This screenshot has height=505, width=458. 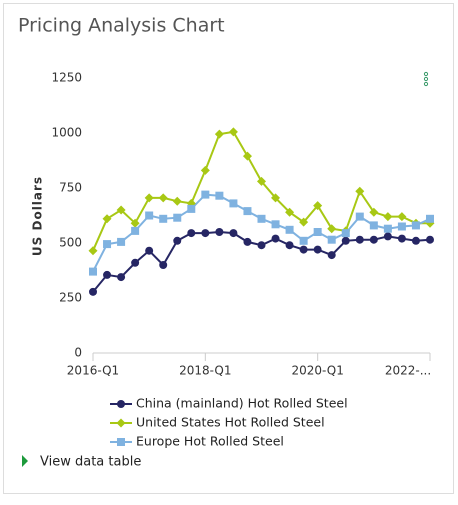 What do you see at coordinates (70, 243) in the screenshot?
I see `y-tick-label: 500` at bounding box center [70, 243].